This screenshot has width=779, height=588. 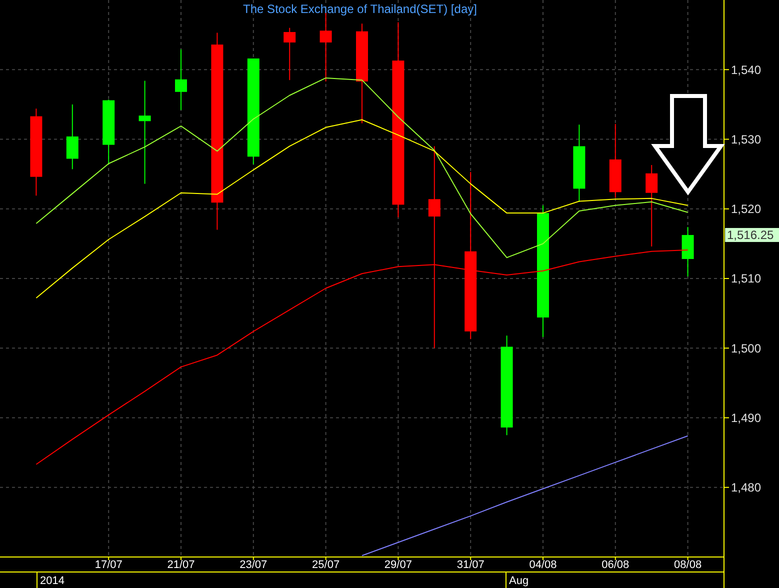 I want to click on y-tick-label: 1,490, so click(x=746, y=417).